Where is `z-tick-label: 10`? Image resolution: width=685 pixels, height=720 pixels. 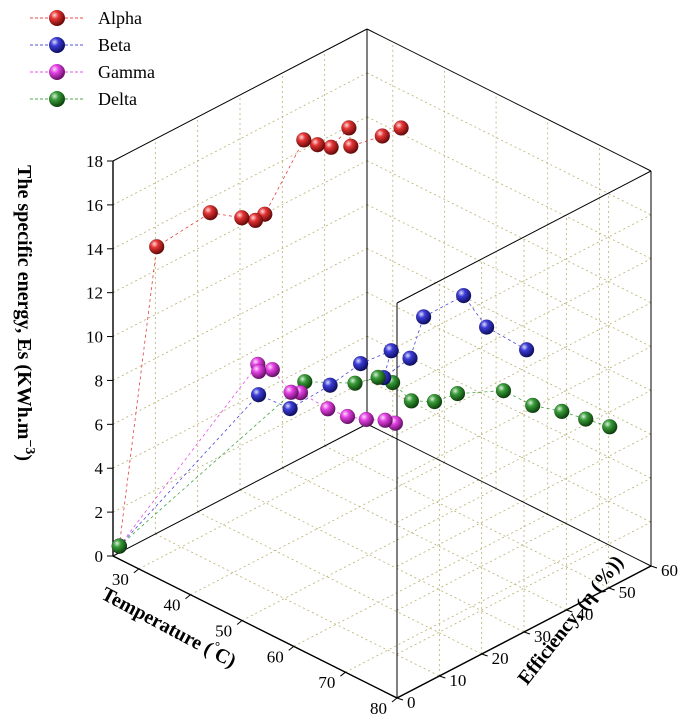
z-tick-label: 10 is located at coordinates (94, 337).